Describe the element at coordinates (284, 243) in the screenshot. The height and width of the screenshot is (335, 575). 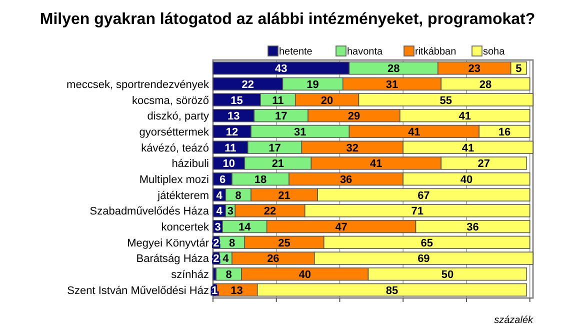
I see `data-label: 25` at that location.